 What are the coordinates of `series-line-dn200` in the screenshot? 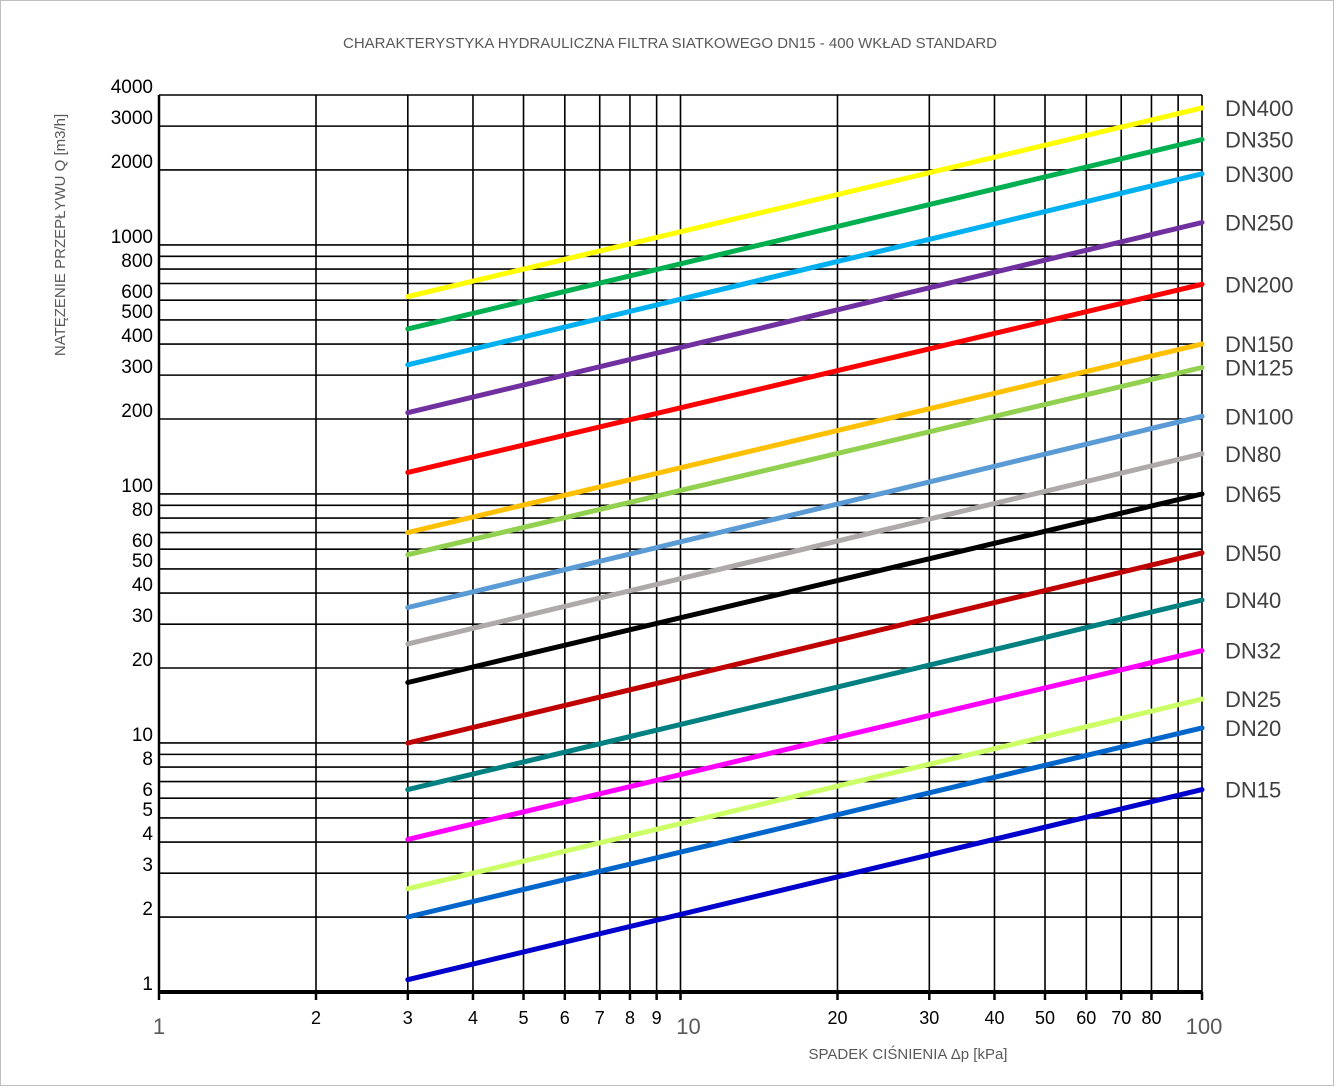 It's located at (805, 378).